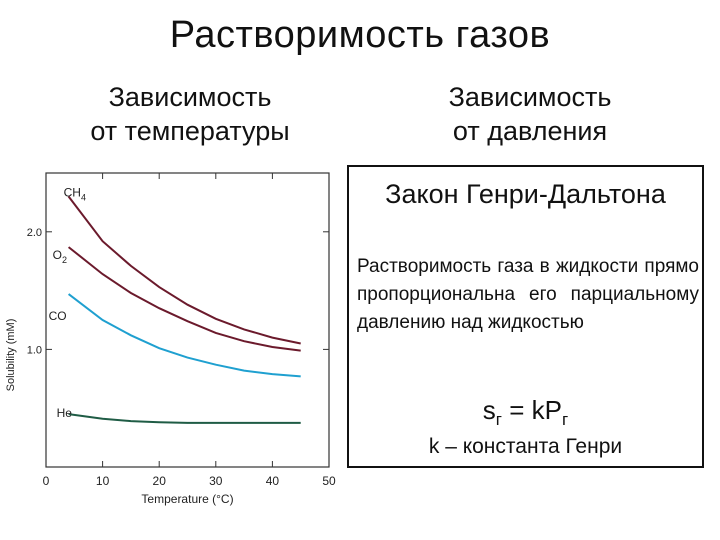 The image size is (720, 540). I want to click on series-label: CO, so click(58, 316).